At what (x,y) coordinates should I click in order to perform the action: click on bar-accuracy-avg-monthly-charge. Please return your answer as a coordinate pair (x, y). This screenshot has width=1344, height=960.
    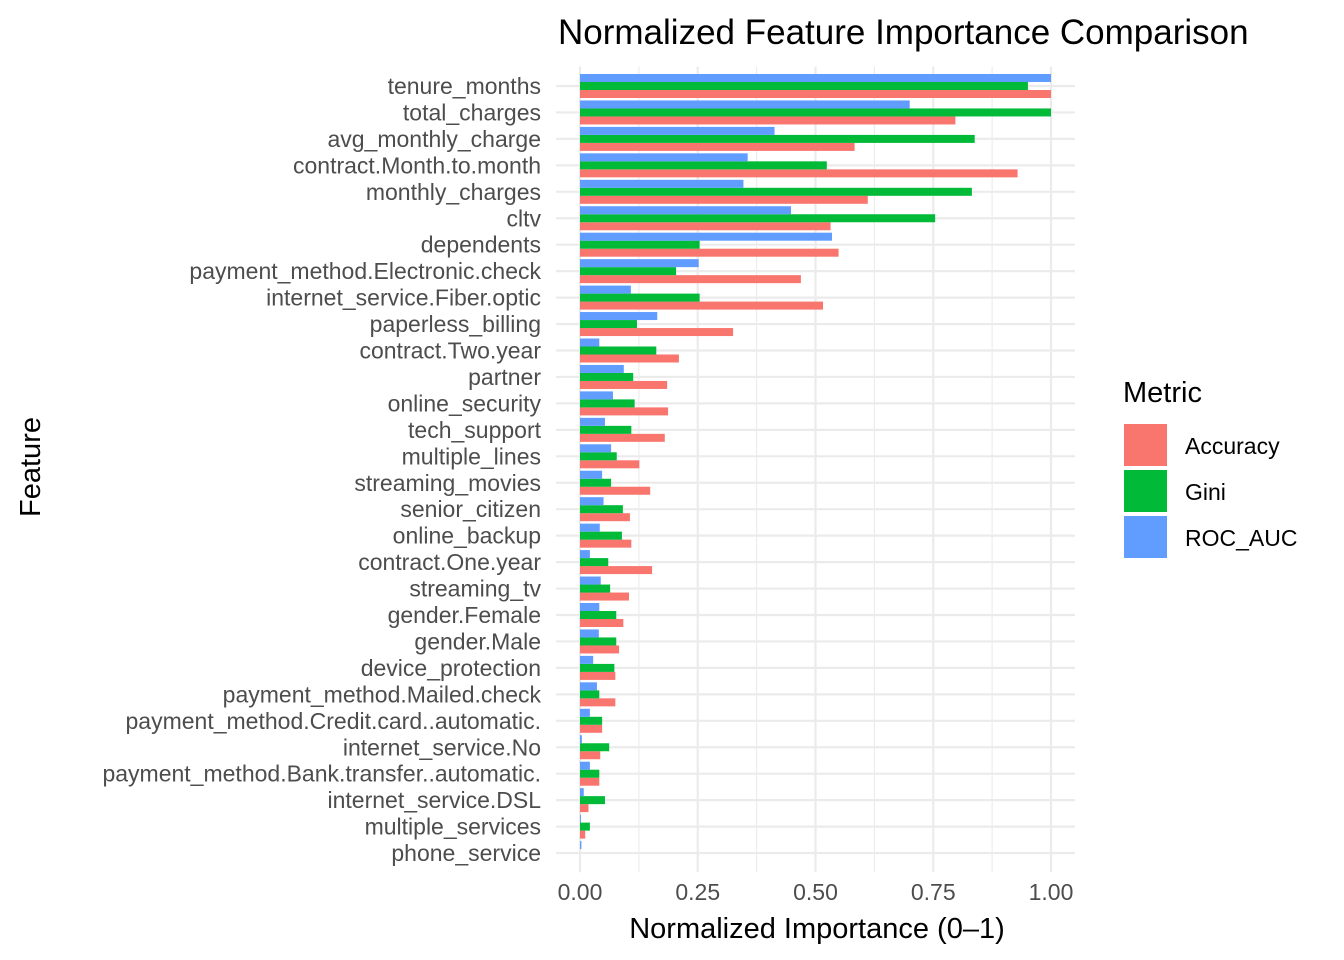
    Looking at the image, I should click on (717, 146).